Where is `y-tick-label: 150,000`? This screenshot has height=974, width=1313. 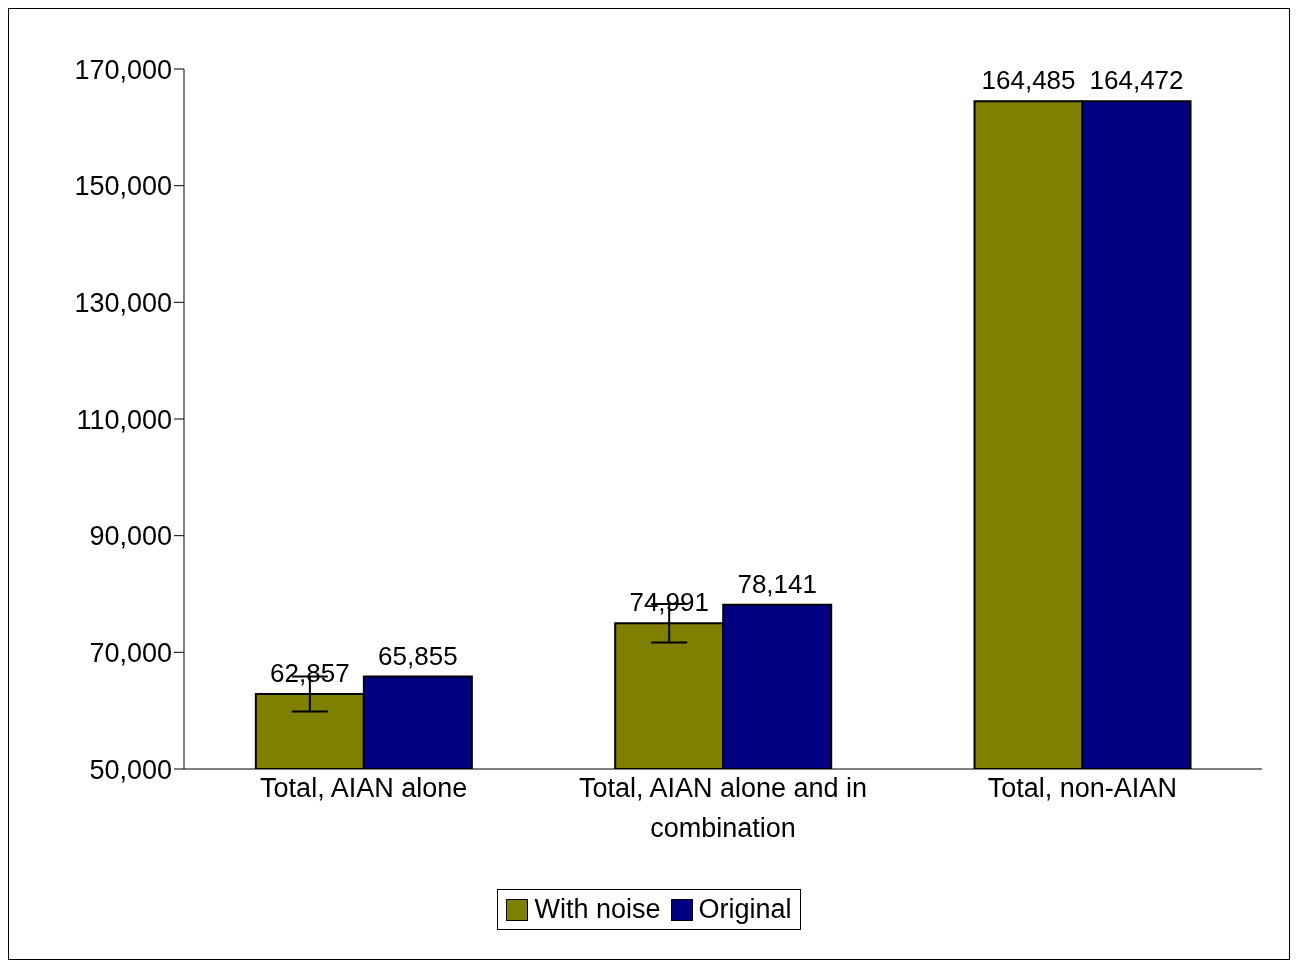
y-tick-label: 150,000 is located at coordinates (123, 186).